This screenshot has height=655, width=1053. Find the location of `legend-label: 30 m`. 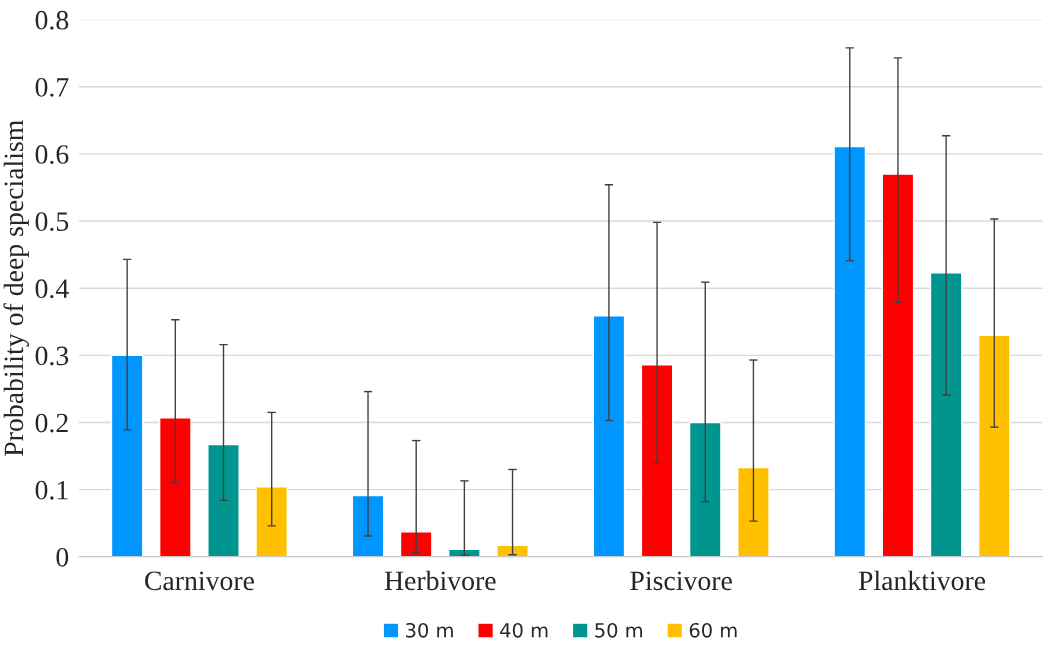

legend-label: 30 m is located at coordinates (429, 630).